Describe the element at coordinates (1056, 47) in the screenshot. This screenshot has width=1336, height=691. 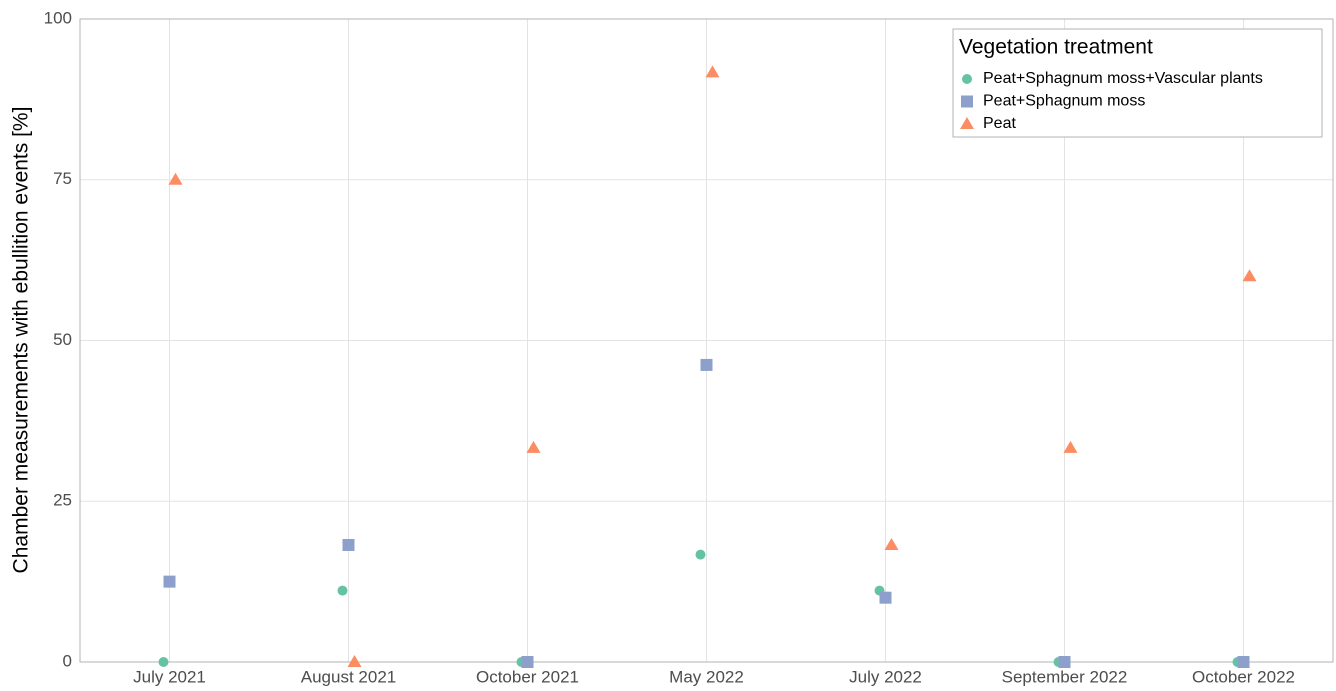
I see `legend-title: Vegetation treatment` at that location.